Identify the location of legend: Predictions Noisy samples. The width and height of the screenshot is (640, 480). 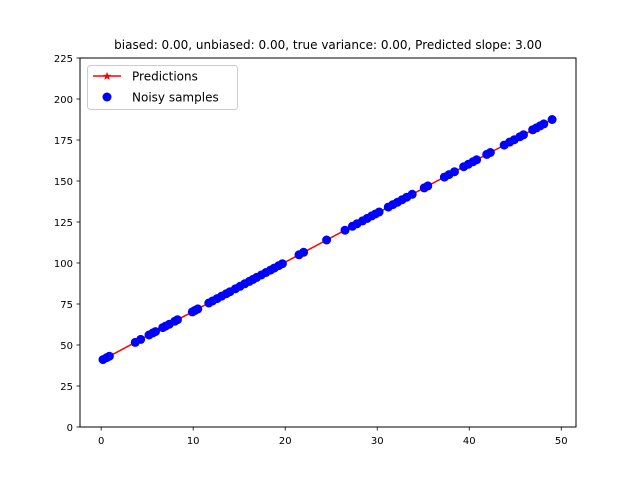
(162, 87).